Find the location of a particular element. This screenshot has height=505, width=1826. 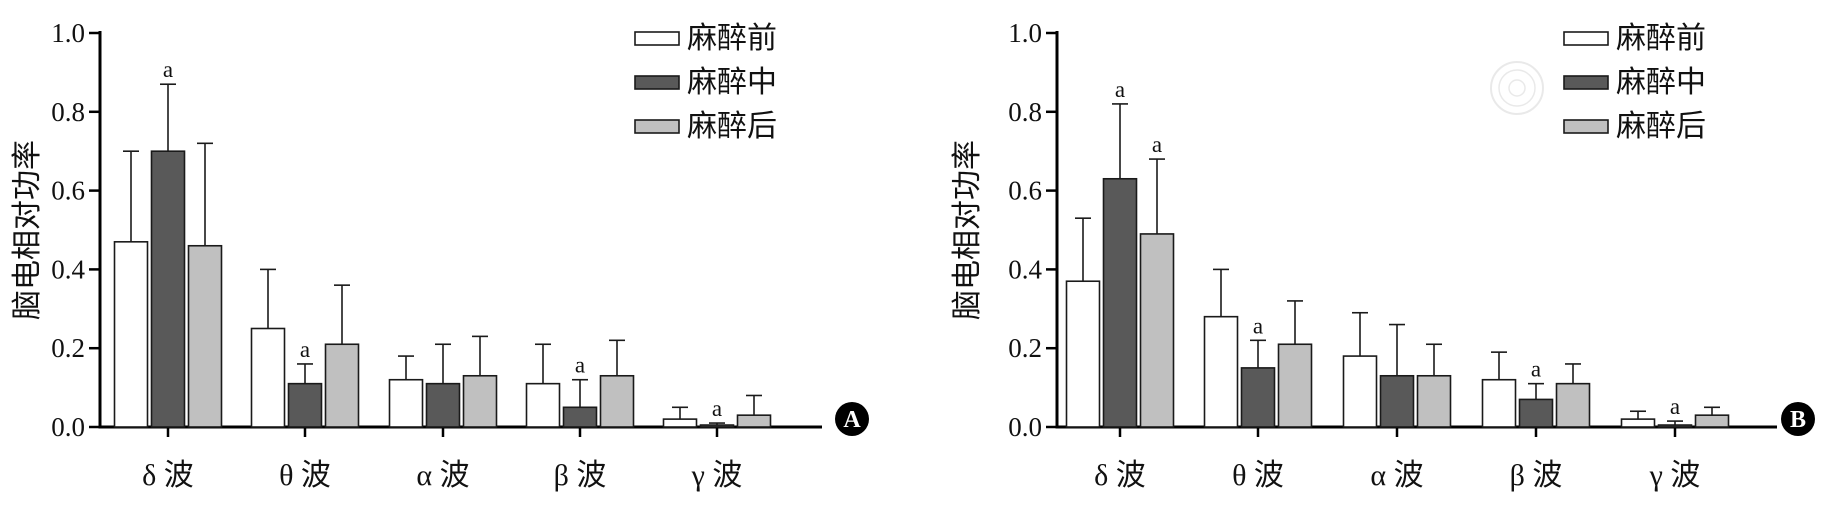

watermark-seal is located at coordinates (1517, 88).